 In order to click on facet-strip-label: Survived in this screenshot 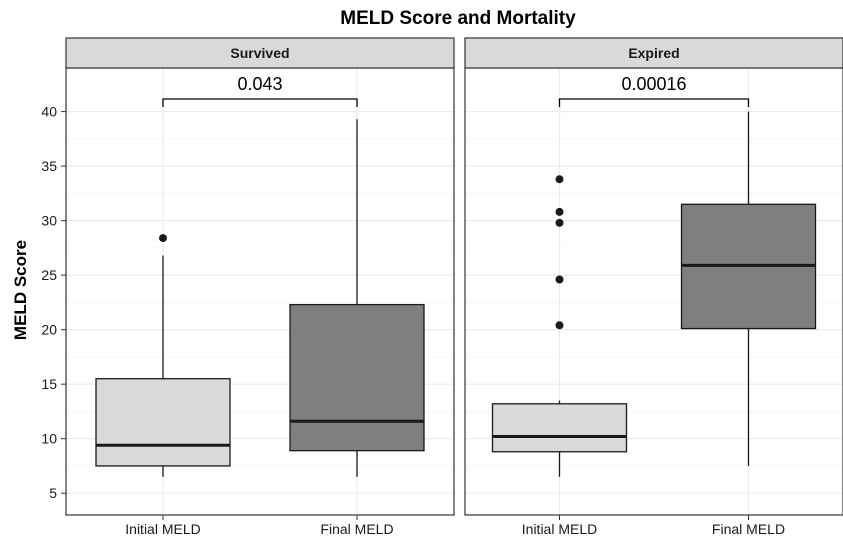, I will do `click(259, 53)`.